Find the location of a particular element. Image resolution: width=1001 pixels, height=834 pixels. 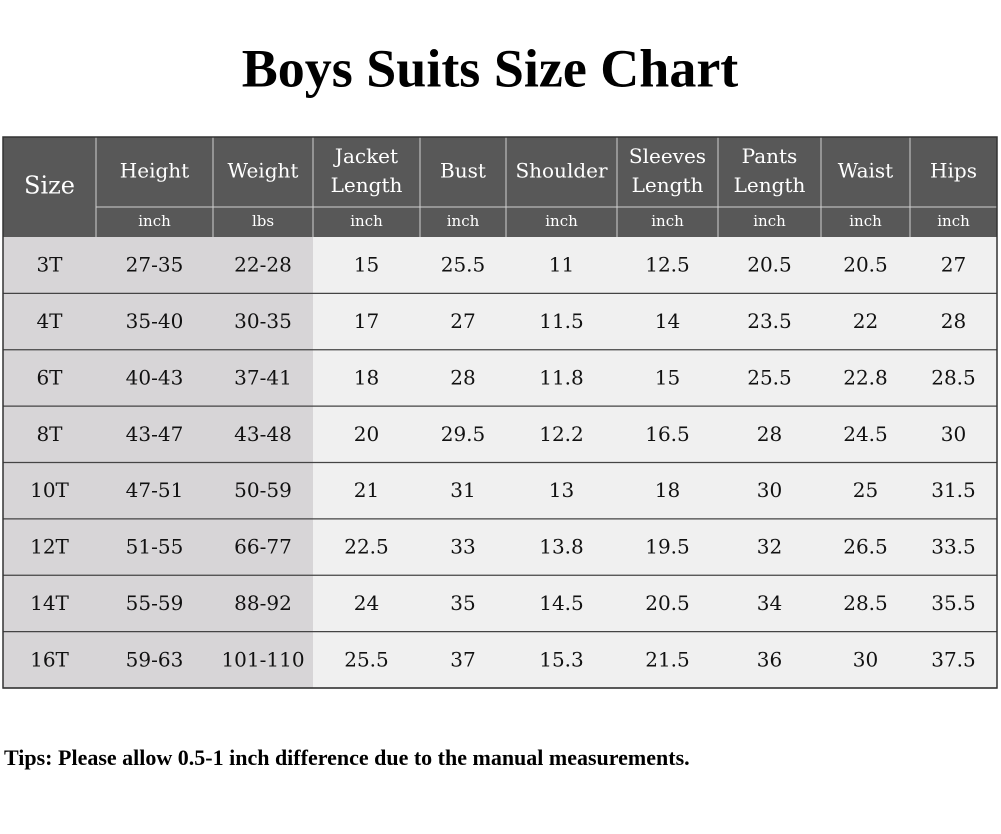

cell: 22.8 is located at coordinates (865, 377).